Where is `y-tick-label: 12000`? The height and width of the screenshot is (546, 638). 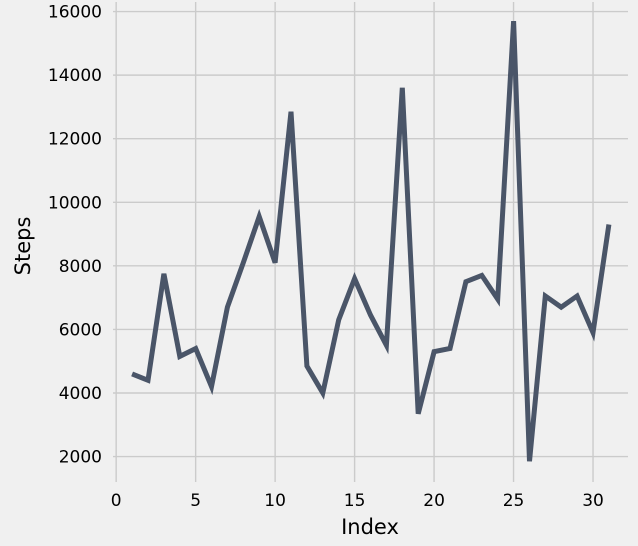
y-tick-label: 12000 is located at coordinates (75, 140).